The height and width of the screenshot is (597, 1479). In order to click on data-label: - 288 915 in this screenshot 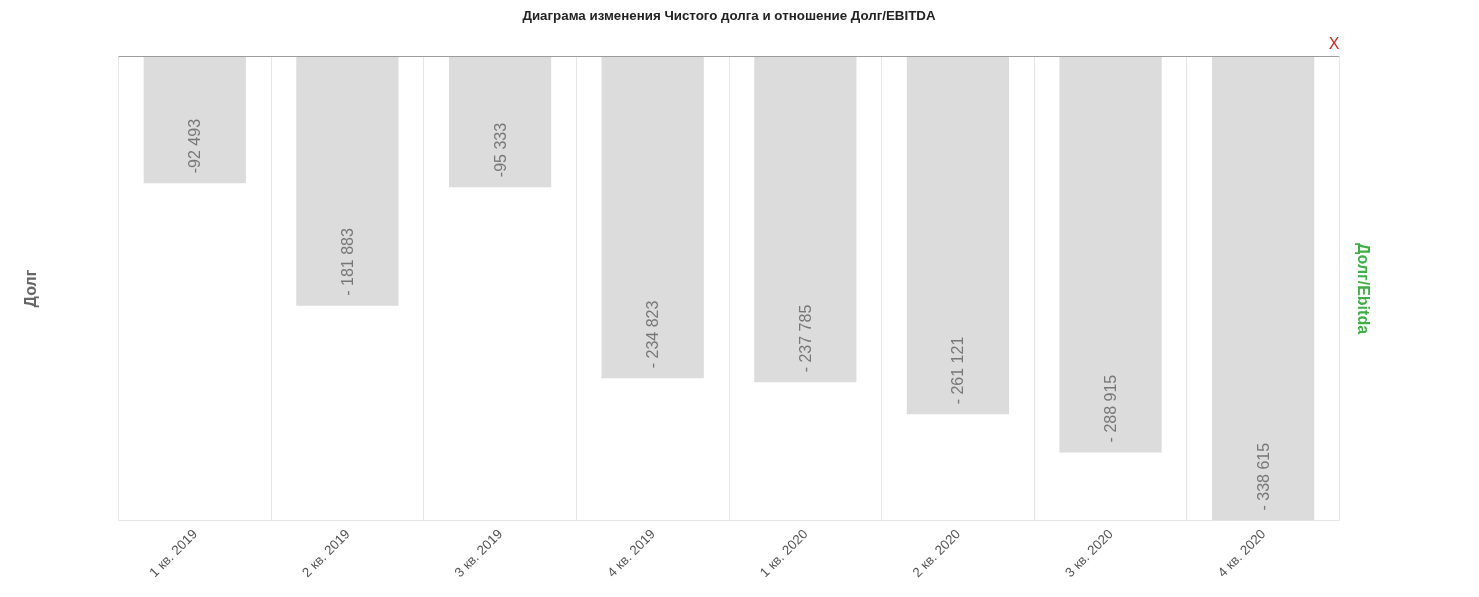, I will do `click(1111, 408)`.